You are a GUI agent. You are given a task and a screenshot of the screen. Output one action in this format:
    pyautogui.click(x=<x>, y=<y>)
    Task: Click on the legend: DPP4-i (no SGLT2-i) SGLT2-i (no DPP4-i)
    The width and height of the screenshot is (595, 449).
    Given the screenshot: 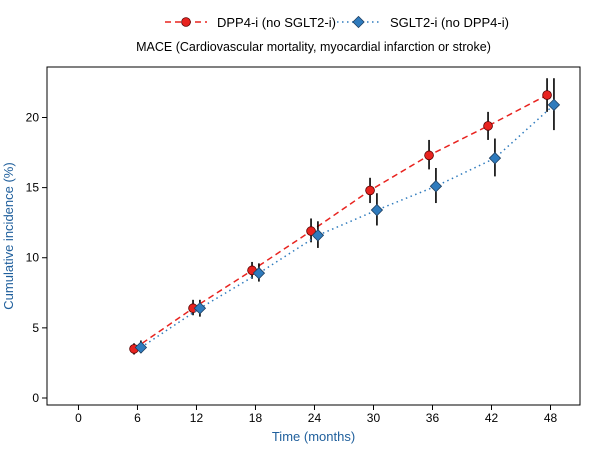 What is the action you would take?
    pyautogui.click(x=337, y=22)
    